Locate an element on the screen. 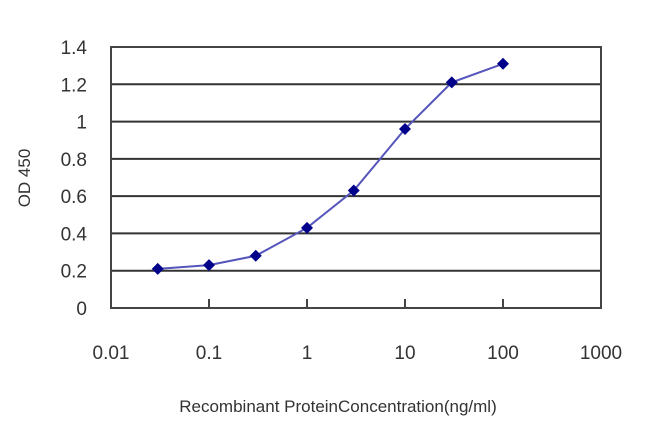 Image resolution: width=650 pixels, height=433 pixels. y-axis-tick-labels: 0 0.2 0.4 0.6 0.8 1 1.2 1.4 is located at coordinates (74, 179).